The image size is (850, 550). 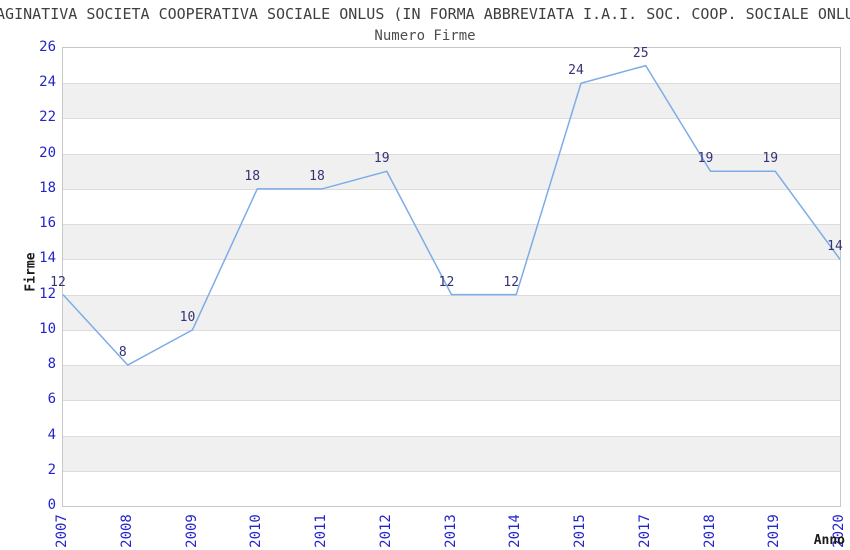 I want to click on y-tick-label: 26, so click(x=47, y=47).